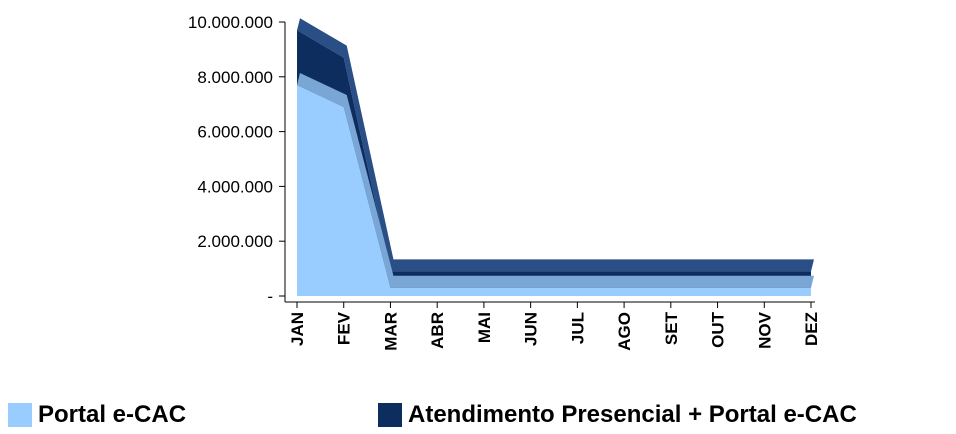 The width and height of the screenshot is (956, 434). Describe the element at coordinates (811, 329) in the screenshot. I see `x-tick-label-dez: DEZ` at that location.